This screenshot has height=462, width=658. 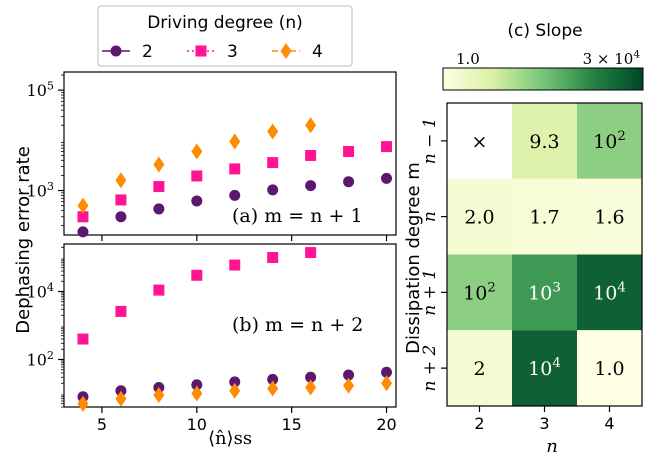 What do you see at coordinates (612, 58) in the screenshot?
I see `colorbar-max-label: 3 × 104` at bounding box center [612, 58].